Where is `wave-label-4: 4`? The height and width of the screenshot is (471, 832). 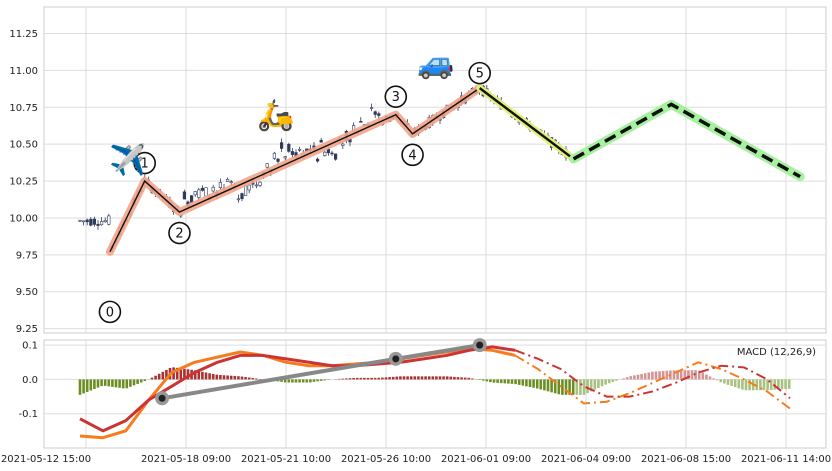 wave-label-4: 4 is located at coordinates (412, 155).